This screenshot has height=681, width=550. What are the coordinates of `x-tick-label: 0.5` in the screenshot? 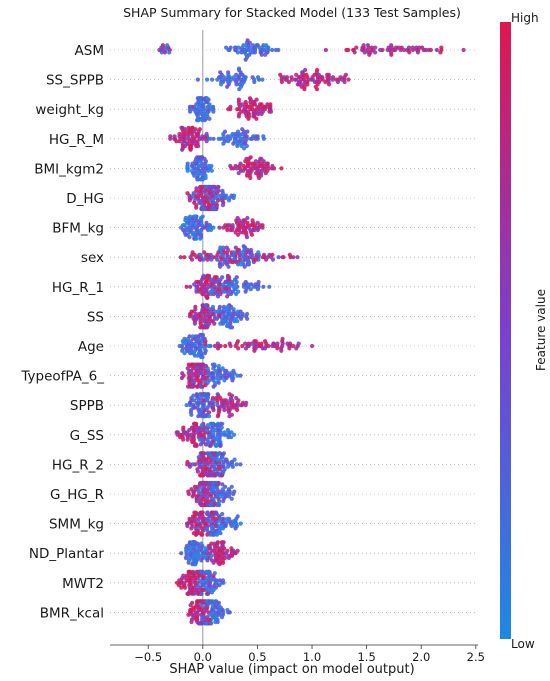 It's located at (257, 657).